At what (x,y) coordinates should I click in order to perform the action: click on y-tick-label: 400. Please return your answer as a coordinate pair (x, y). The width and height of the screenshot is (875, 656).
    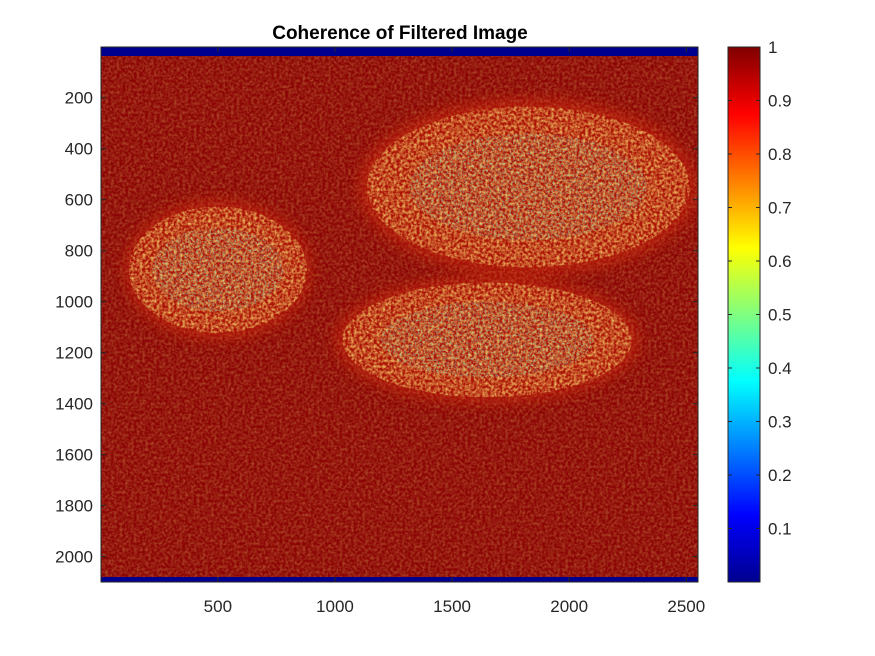
    Looking at the image, I should click on (79, 149).